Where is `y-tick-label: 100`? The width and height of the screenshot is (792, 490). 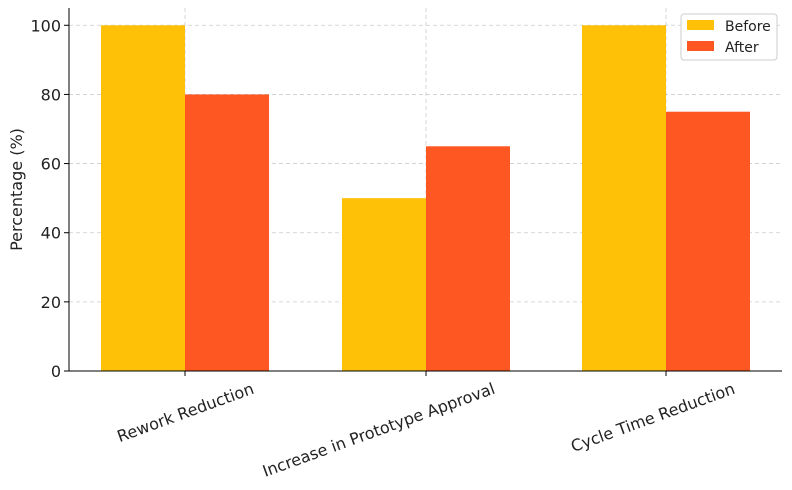 y-tick-label: 100 is located at coordinates (45, 25).